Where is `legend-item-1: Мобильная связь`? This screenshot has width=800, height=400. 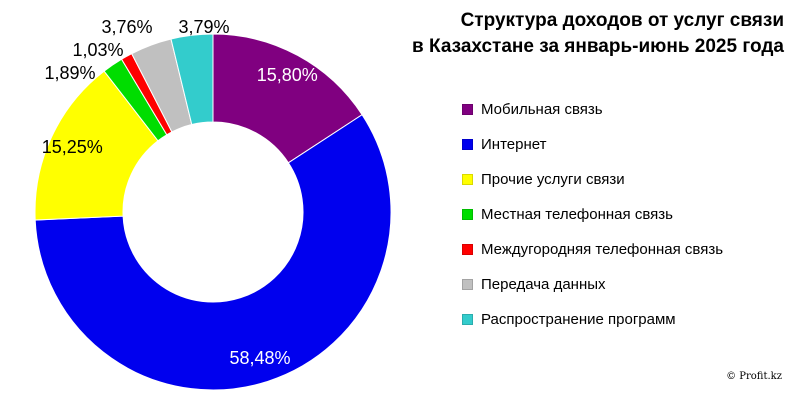
legend-item-1: Мобильная связь is located at coordinates (592, 109).